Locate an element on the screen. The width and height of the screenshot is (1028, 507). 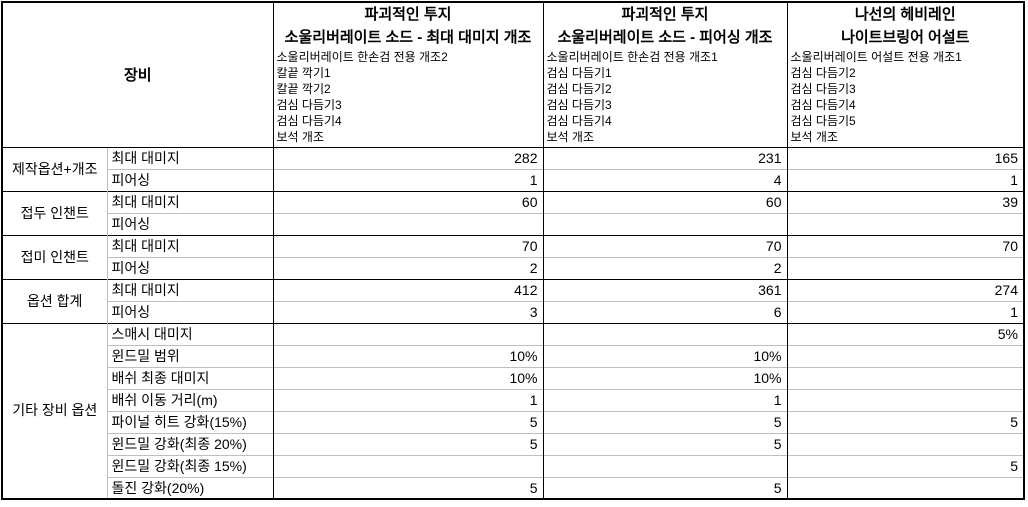
row-label-cell: 파이널 히트 강화(15%) is located at coordinates (189, 421).